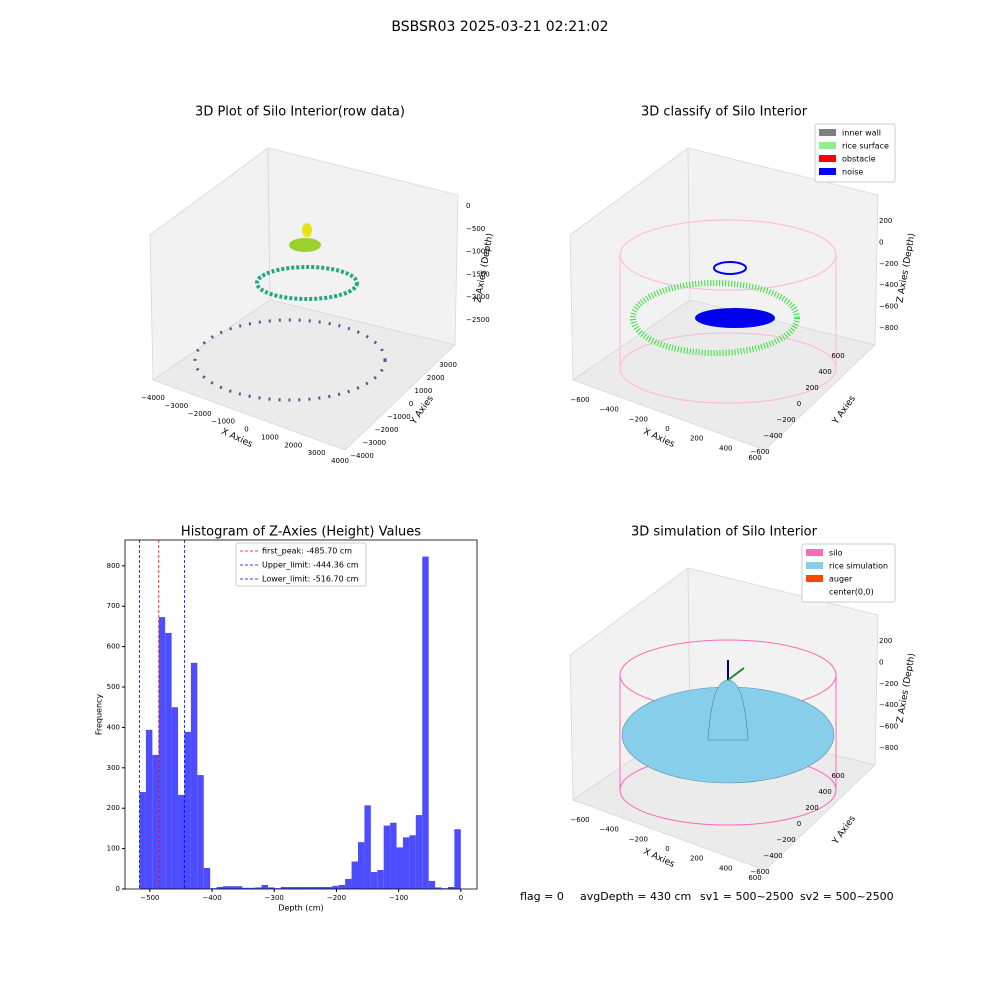 This screenshot has height=1000, width=1000. Describe the element at coordinates (888, 684) in the screenshot. I see `z-tick-label: −200` at that location.